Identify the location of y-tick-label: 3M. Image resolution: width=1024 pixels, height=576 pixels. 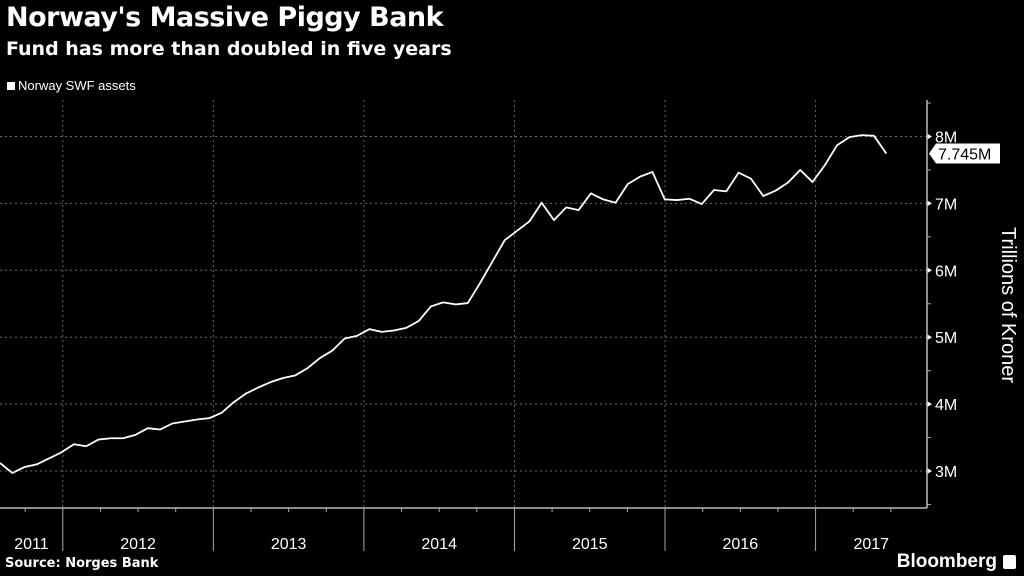
(946, 472).